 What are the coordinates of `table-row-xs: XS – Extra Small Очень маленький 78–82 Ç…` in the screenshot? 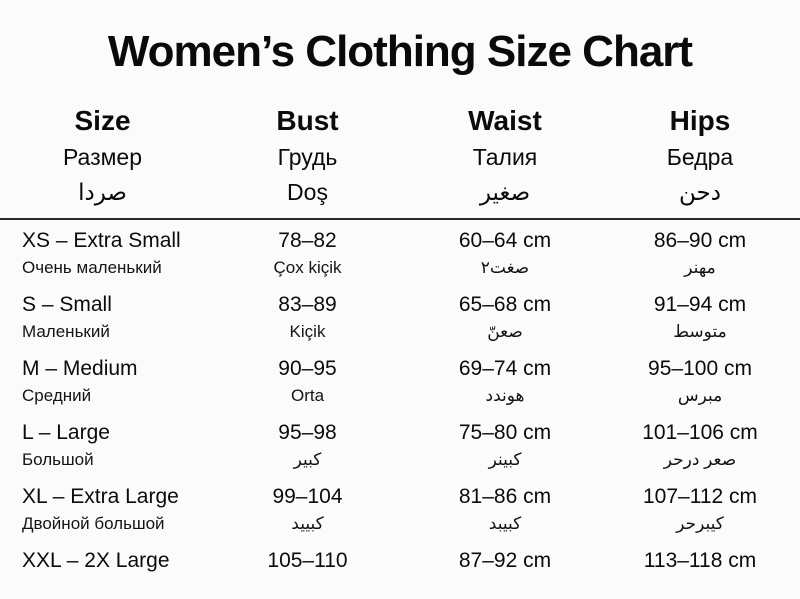 It's located at (400, 258).